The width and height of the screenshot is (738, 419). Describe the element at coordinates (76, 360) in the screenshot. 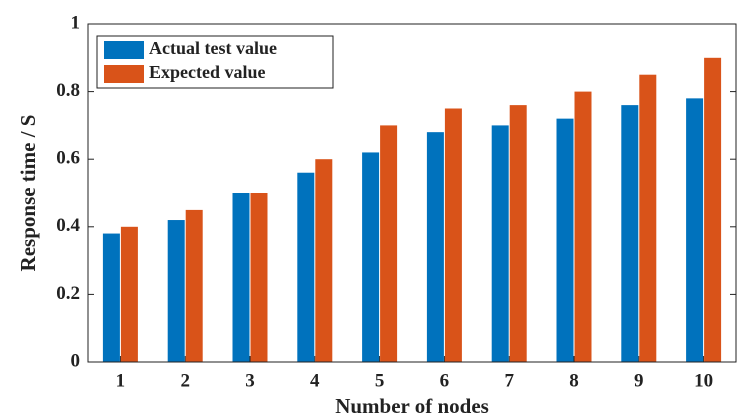

I see `y-tick-label: 0` at that location.